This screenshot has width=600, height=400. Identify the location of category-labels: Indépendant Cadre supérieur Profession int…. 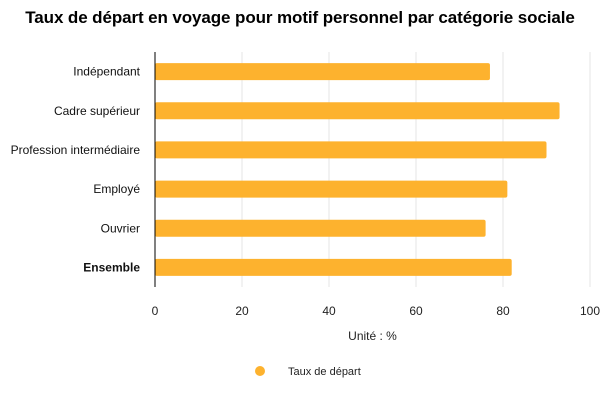
(76, 170).